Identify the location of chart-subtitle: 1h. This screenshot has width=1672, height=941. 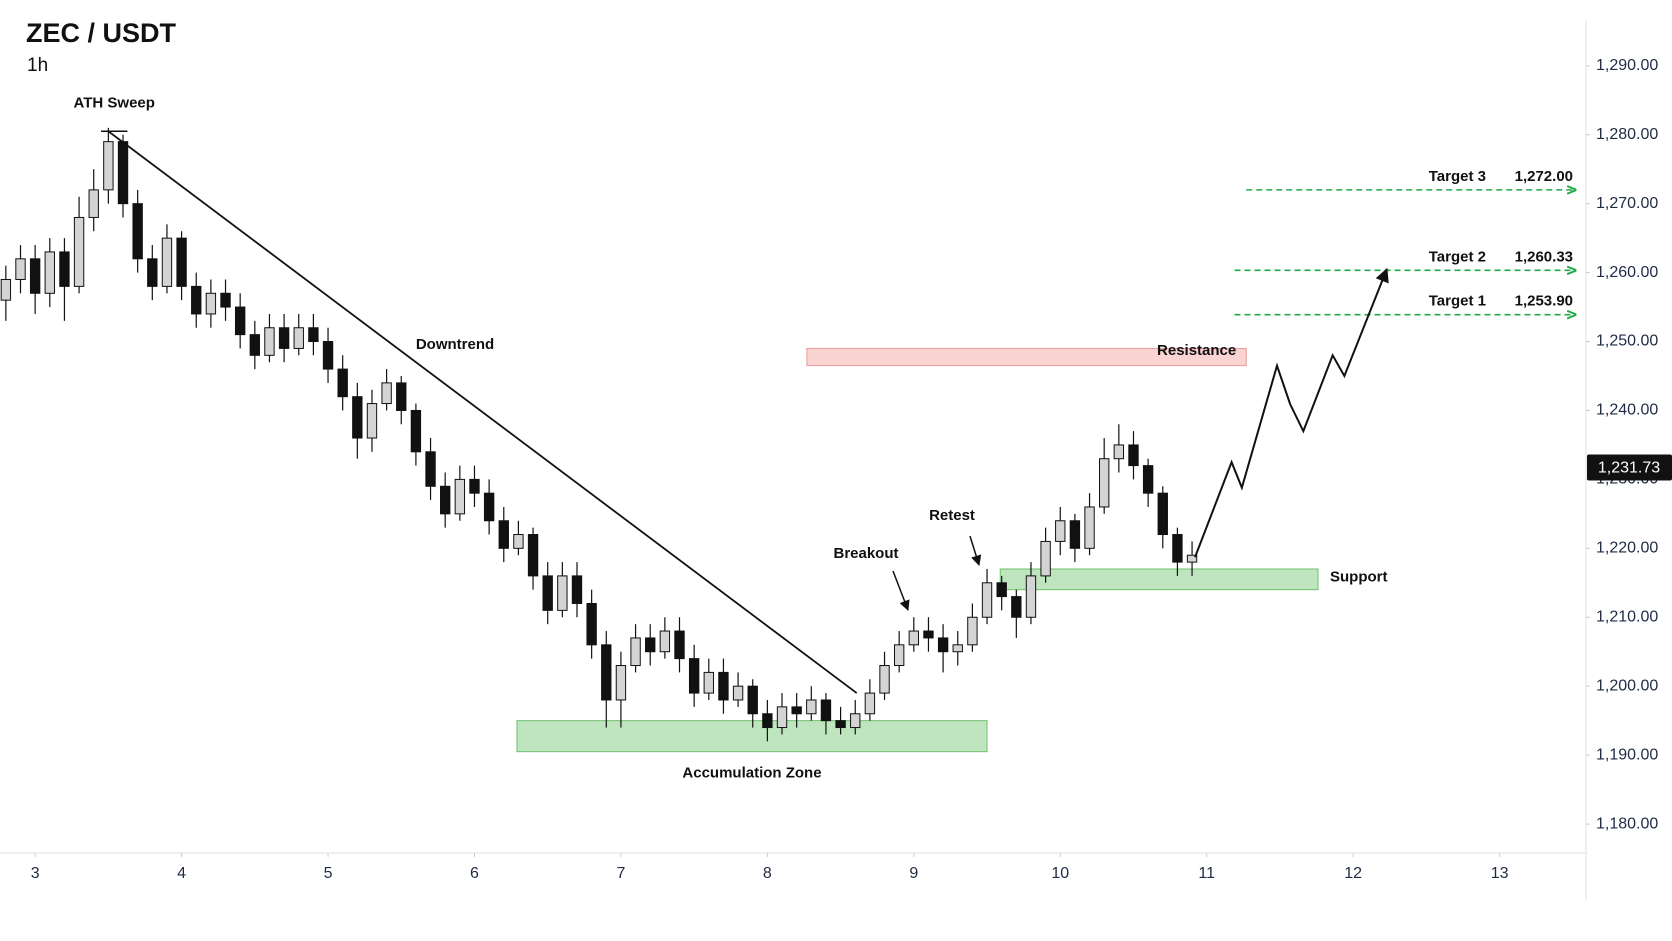
(37, 65).